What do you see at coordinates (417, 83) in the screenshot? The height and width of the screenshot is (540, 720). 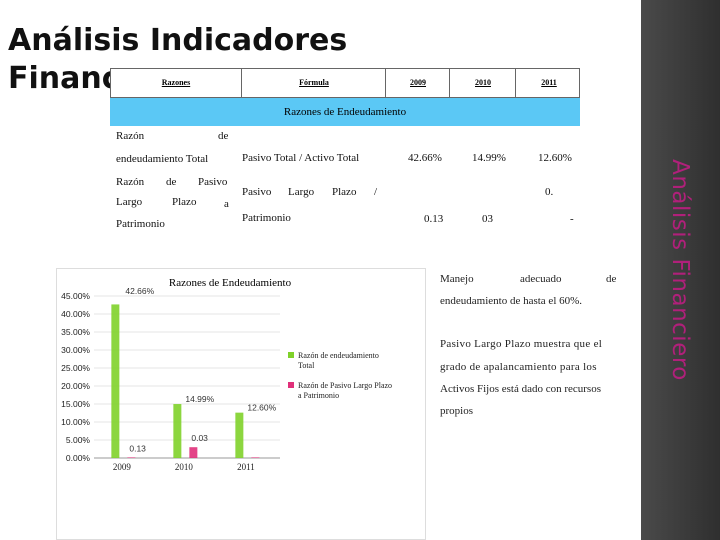 I see `header-2009: 2009` at bounding box center [417, 83].